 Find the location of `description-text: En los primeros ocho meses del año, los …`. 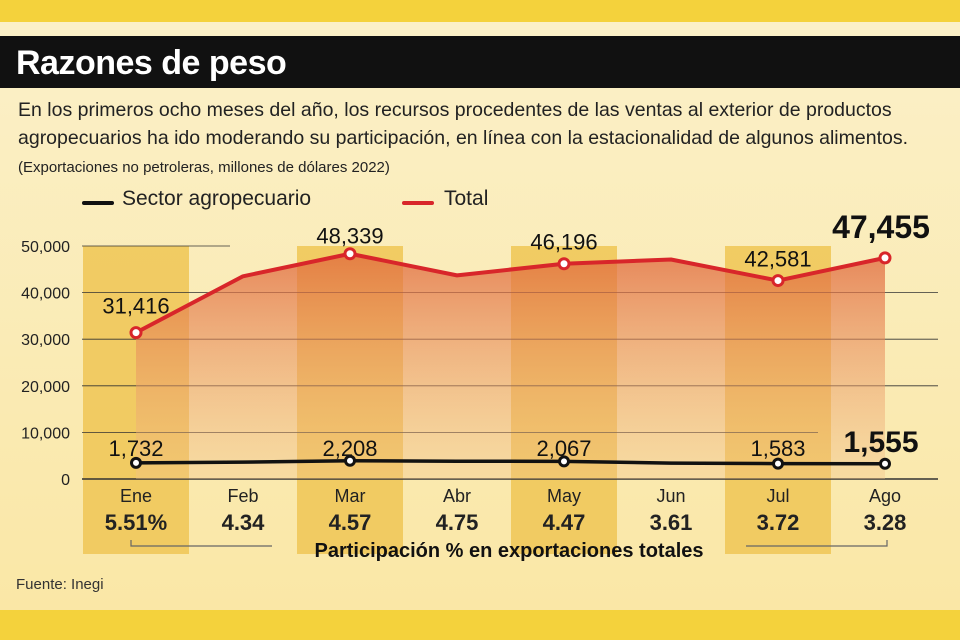

description-text: En los primeros ocho meses del año, los … is located at coordinates (463, 124).